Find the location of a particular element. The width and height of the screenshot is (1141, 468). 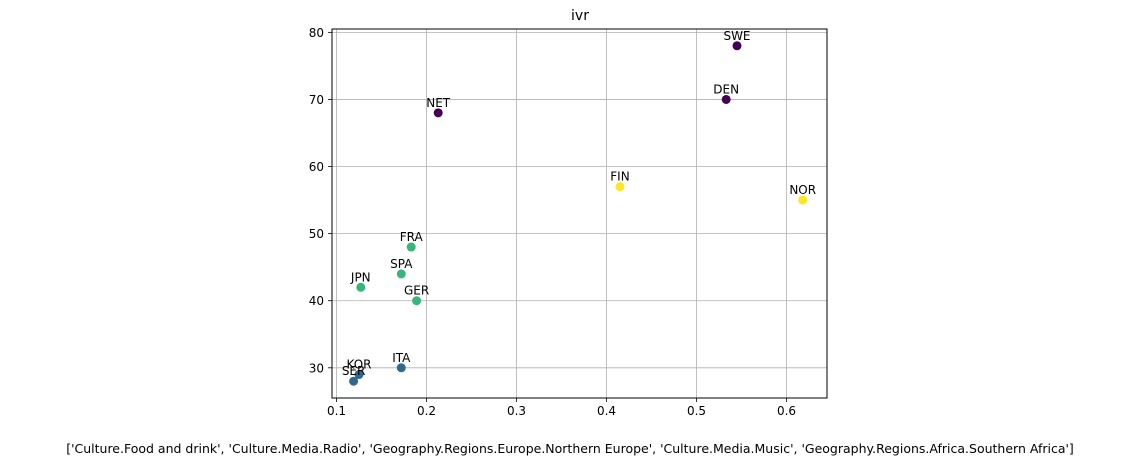

point-label: GER is located at coordinates (416, 291).